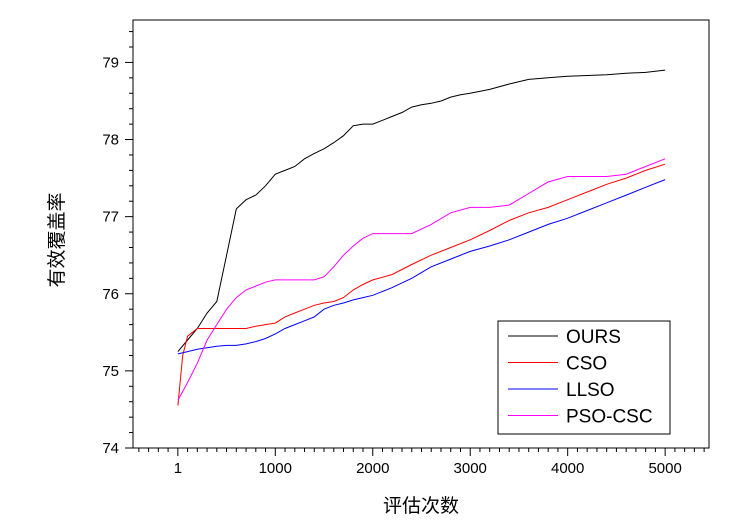  What do you see at coordinates (110, 217) in the screenshot?
I see `y-tick-label: 77` at bounding box center [110, 217].